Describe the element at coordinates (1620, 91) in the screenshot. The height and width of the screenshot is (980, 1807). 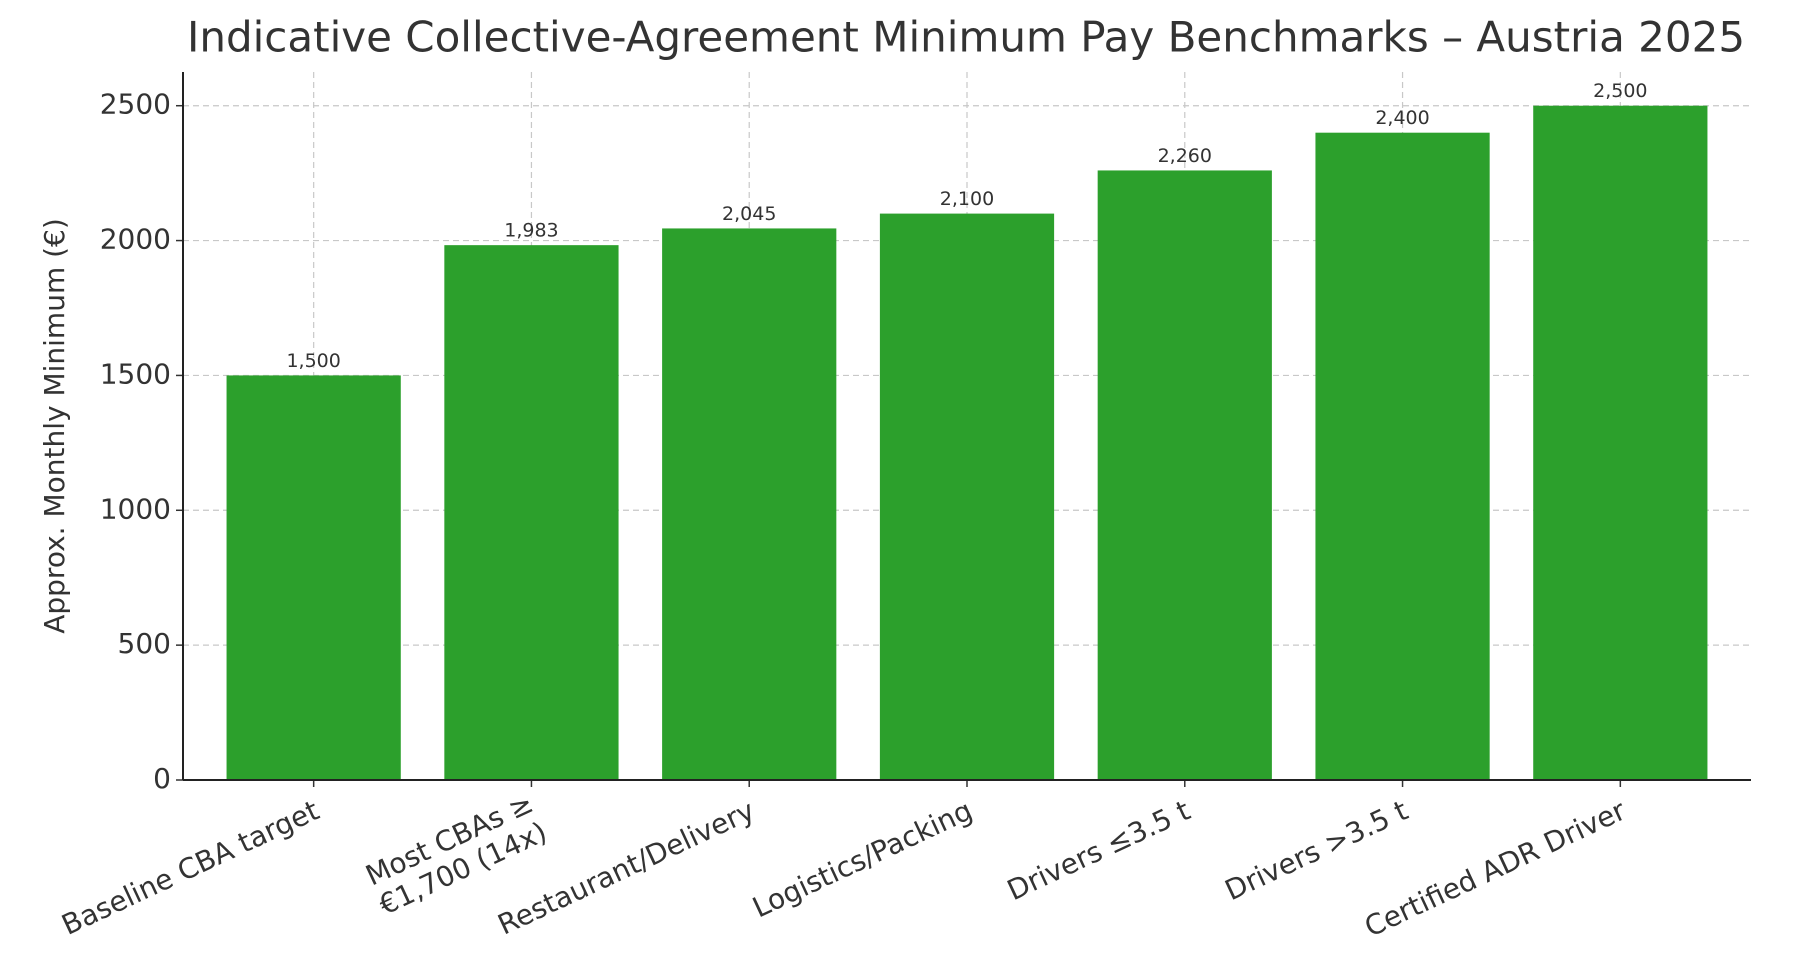
I see `value-label: 2,500` at that location.